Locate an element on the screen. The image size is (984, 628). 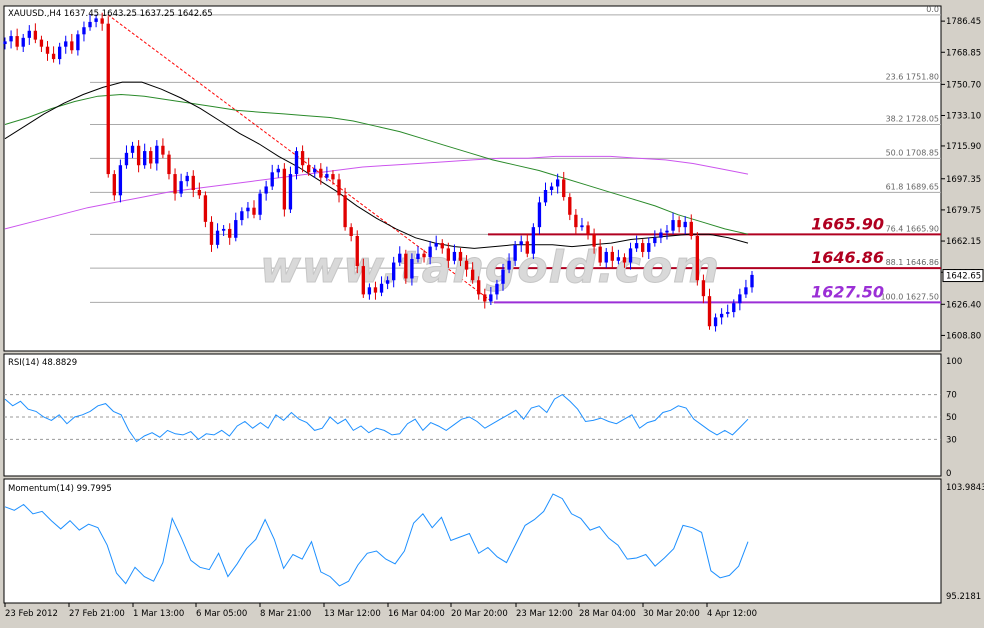
time-tick-label: 1 Mar 13:00 is located at coordinates (158, 614).